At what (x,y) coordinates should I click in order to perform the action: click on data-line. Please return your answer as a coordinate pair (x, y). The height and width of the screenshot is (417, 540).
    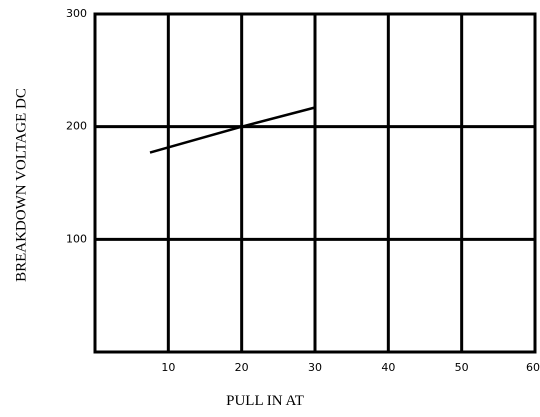
    Looking at the image, I should click on (232, 130).